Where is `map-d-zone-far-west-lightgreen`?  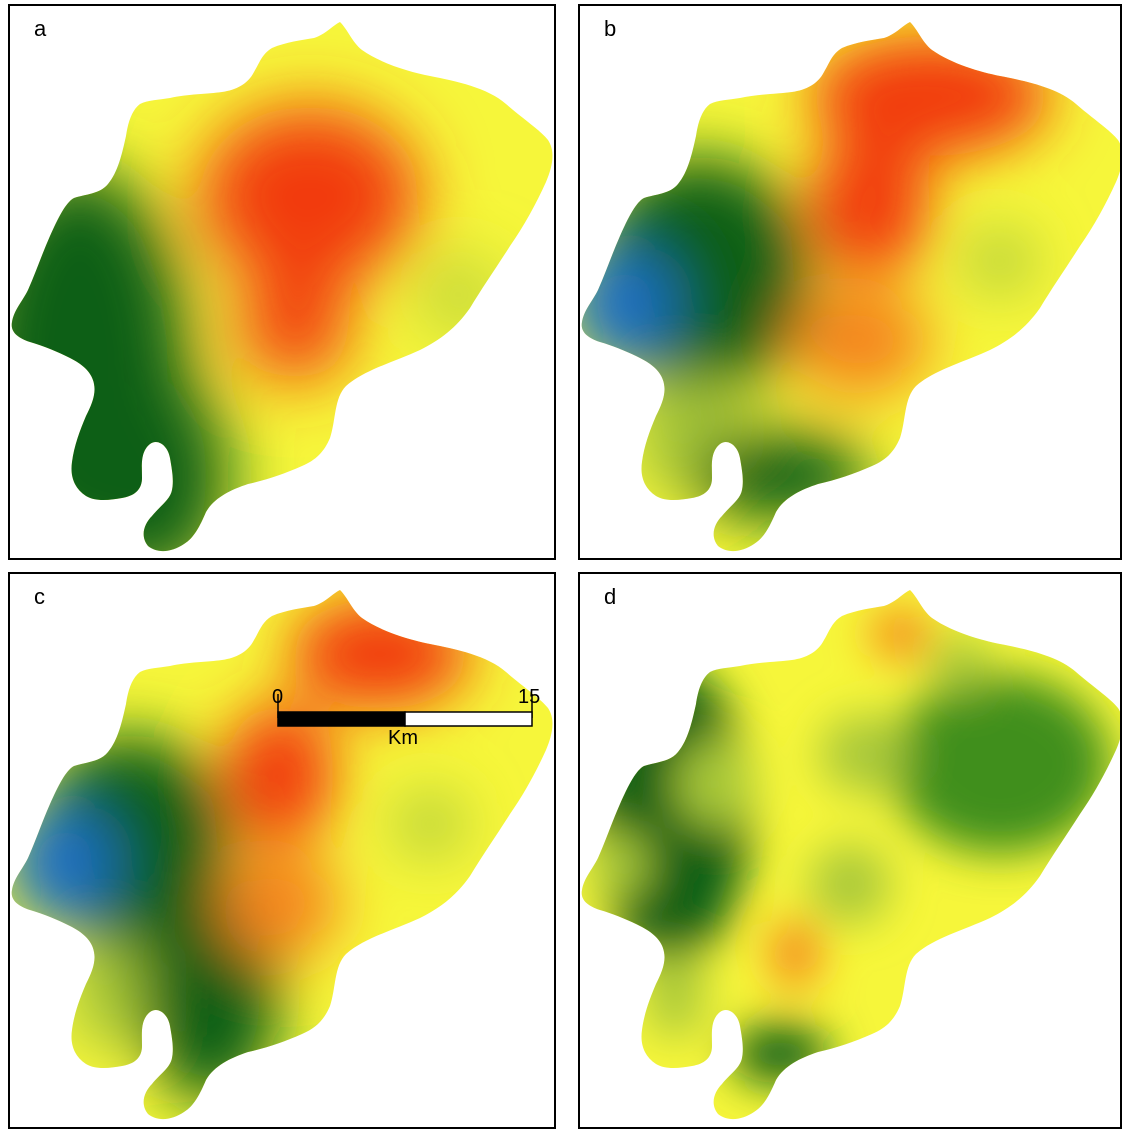 map-d-zone-far-west-lightgreen is located at coordinates (620, 864).